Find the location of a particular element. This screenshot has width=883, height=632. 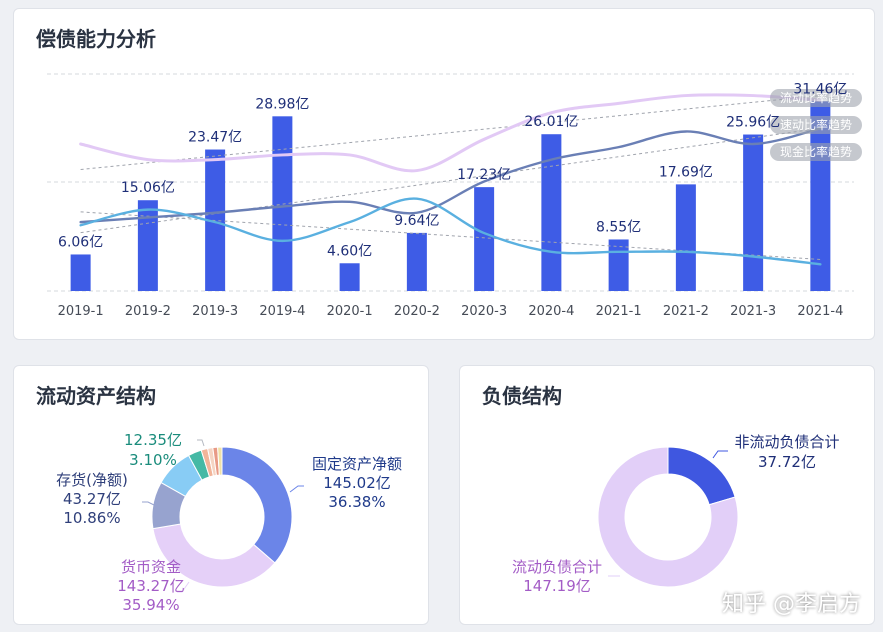

bar-value-label: 9.64亿 is located at coordinates (416, 221).